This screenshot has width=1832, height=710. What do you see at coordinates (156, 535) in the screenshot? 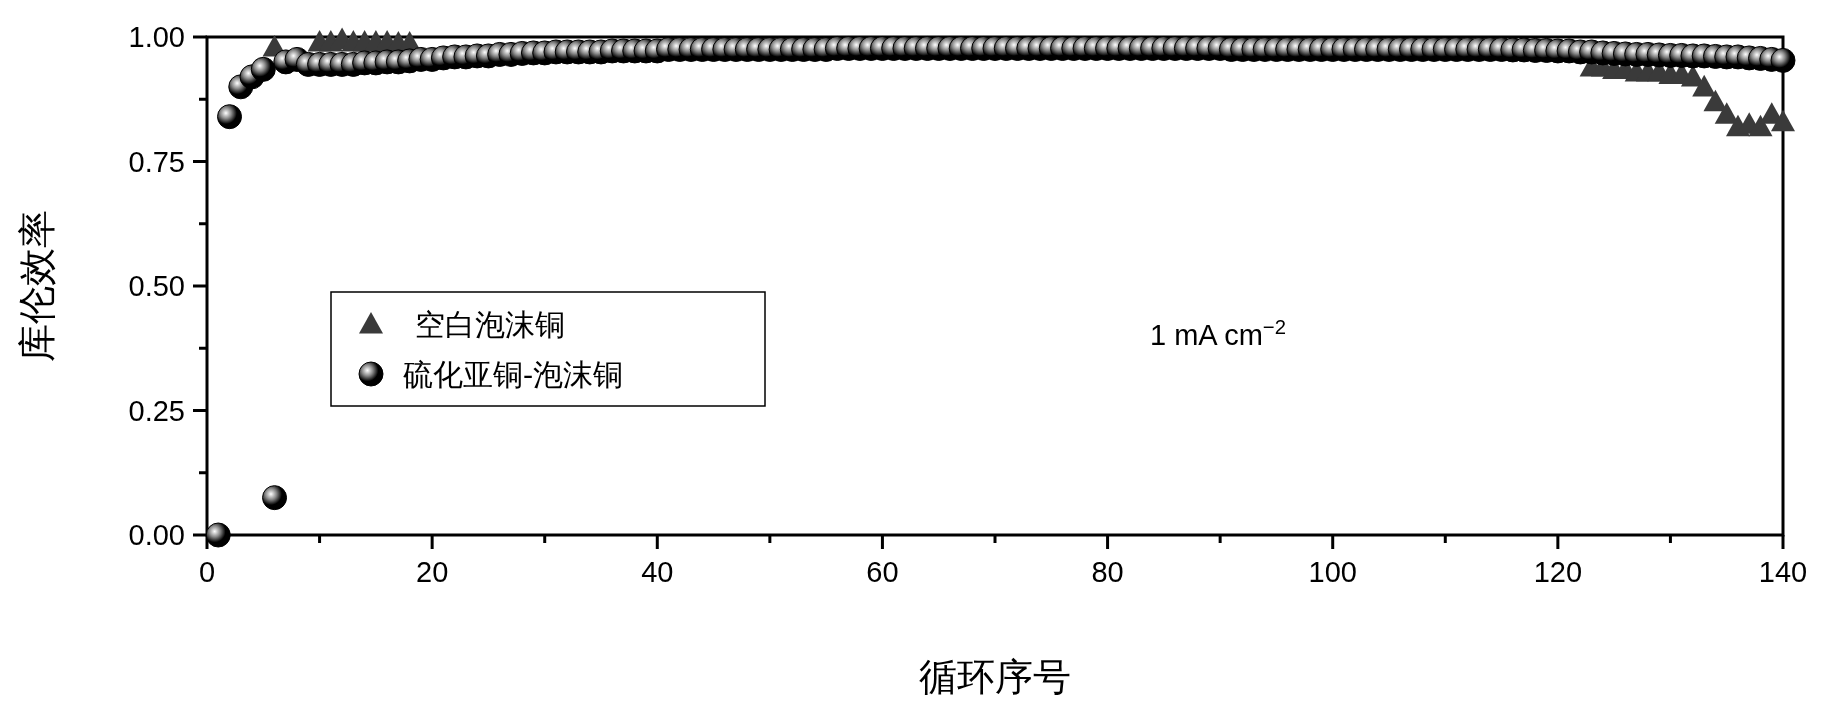
I see `y-tick-label: 0.00` at bounding box center [156, 535].